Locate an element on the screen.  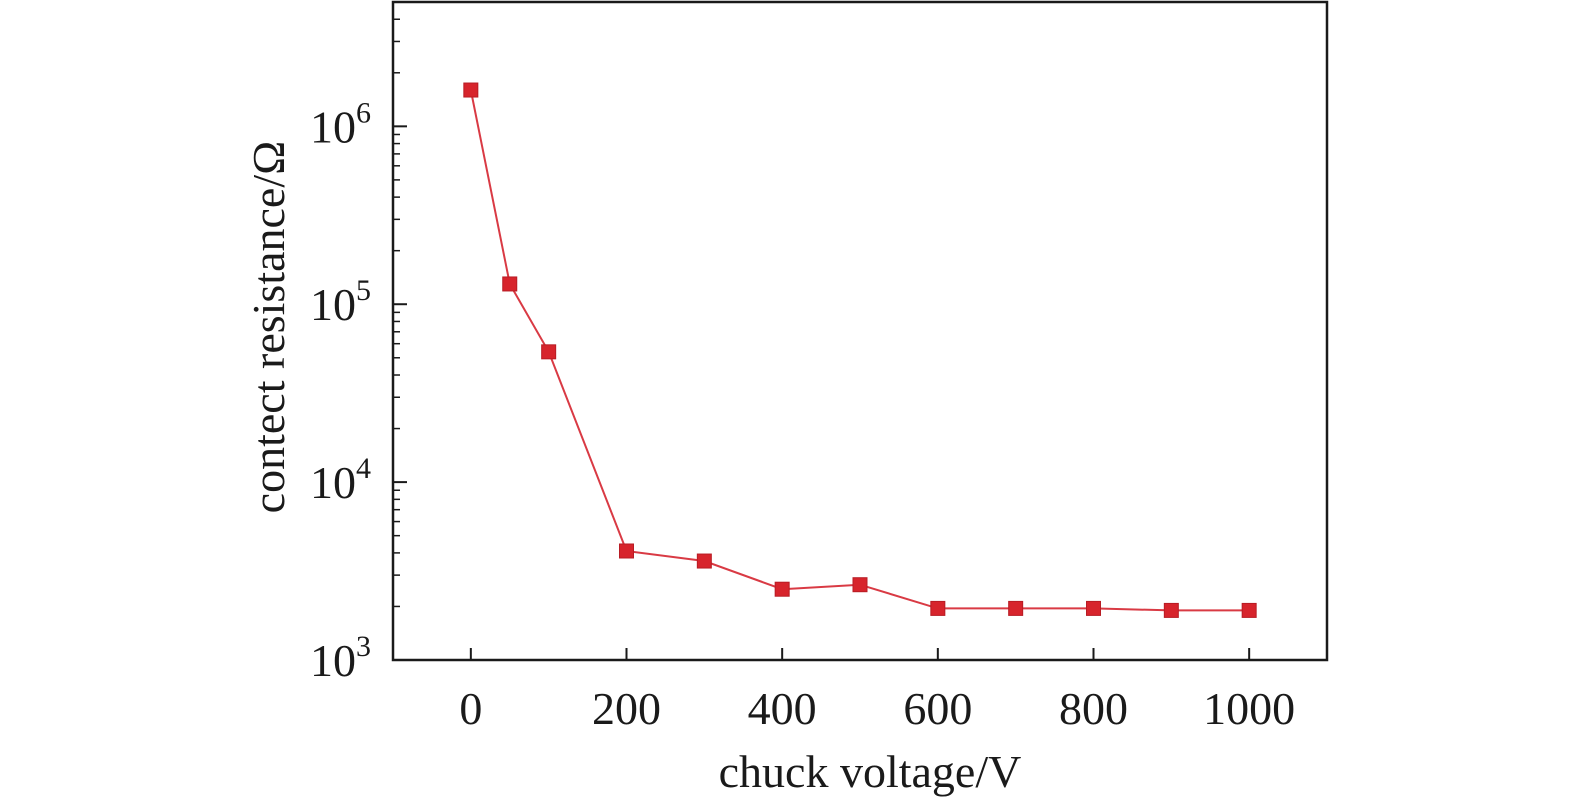
y-tick-label: 10⁶ is located at coordinates (340, 124).